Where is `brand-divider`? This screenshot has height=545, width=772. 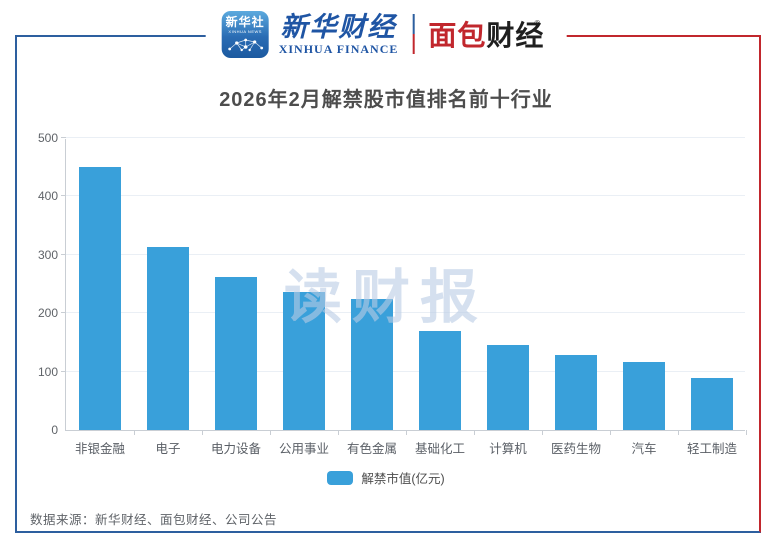
brand-divider is located at coordinates (413, 34).